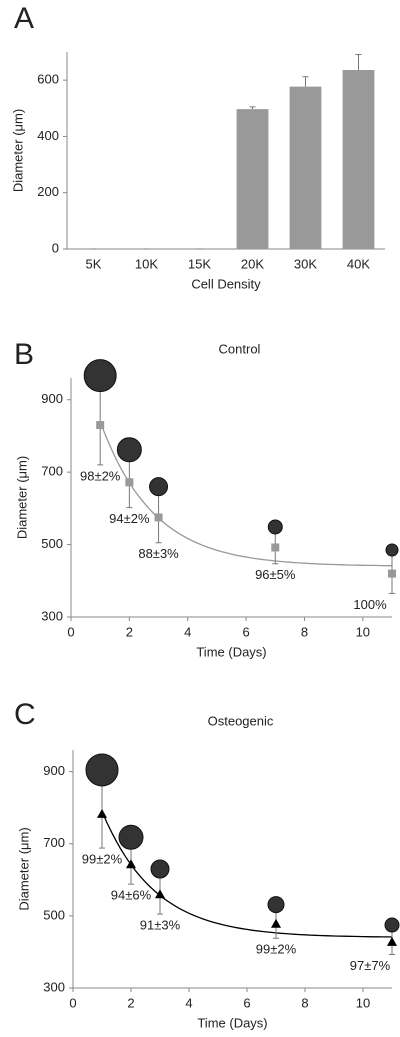  Describe the element at coordinates (370, 604) in the screenshot. I see `annotation: 100%` at that location.